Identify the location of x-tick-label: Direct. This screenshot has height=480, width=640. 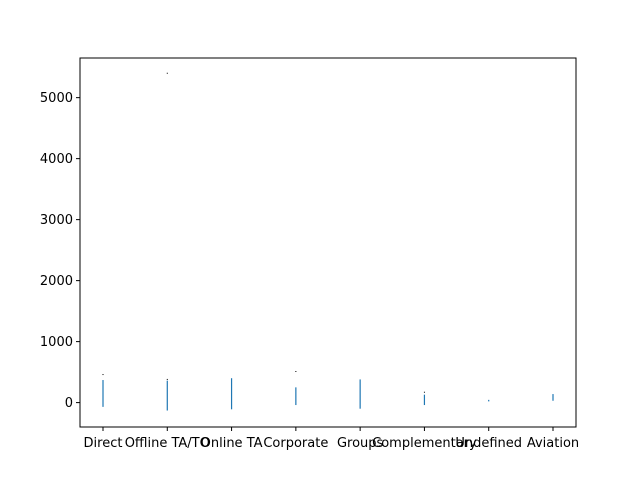
(103, 443).